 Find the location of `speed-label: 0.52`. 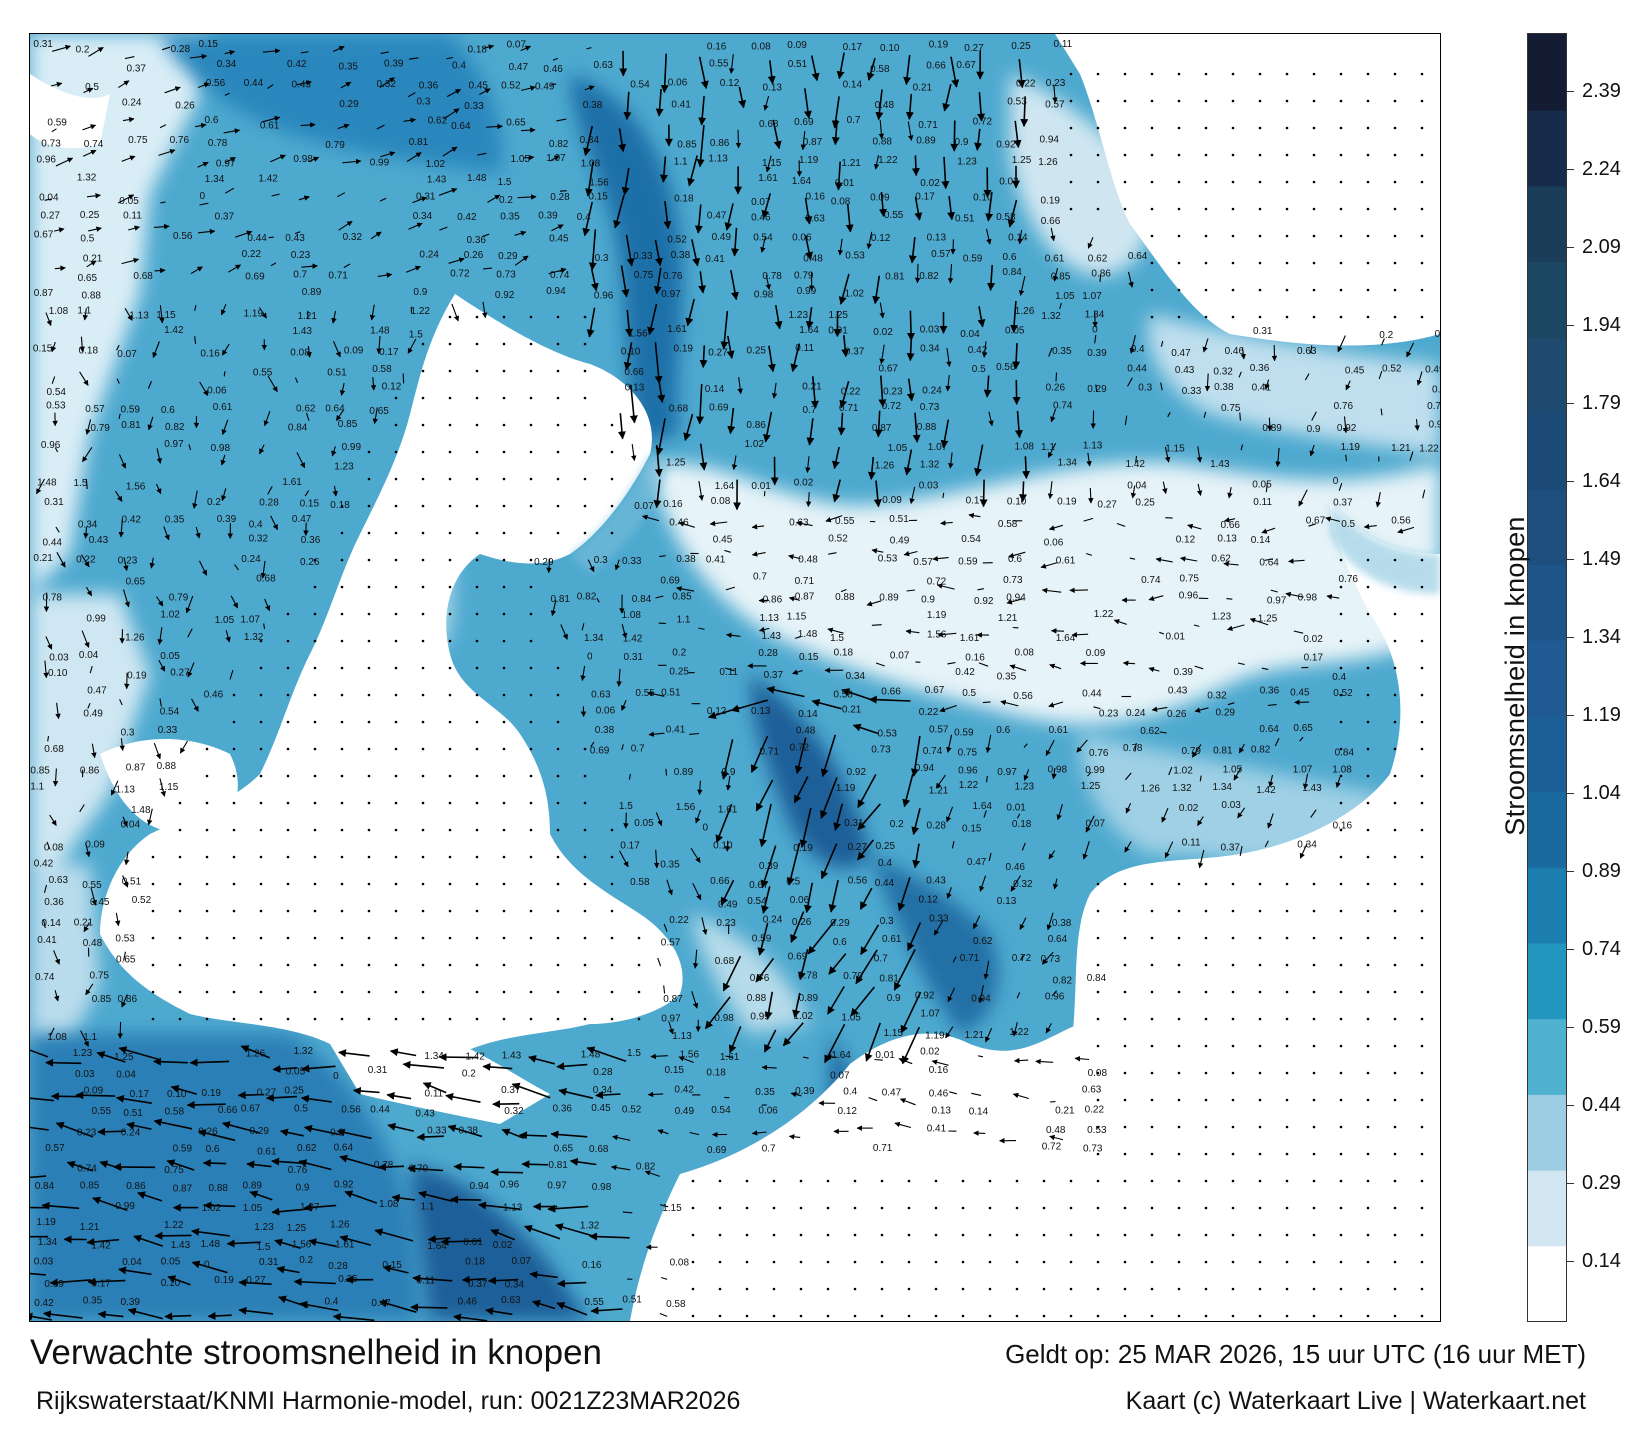

speed-label: 0.52 is located at coordinates (1392, 369).